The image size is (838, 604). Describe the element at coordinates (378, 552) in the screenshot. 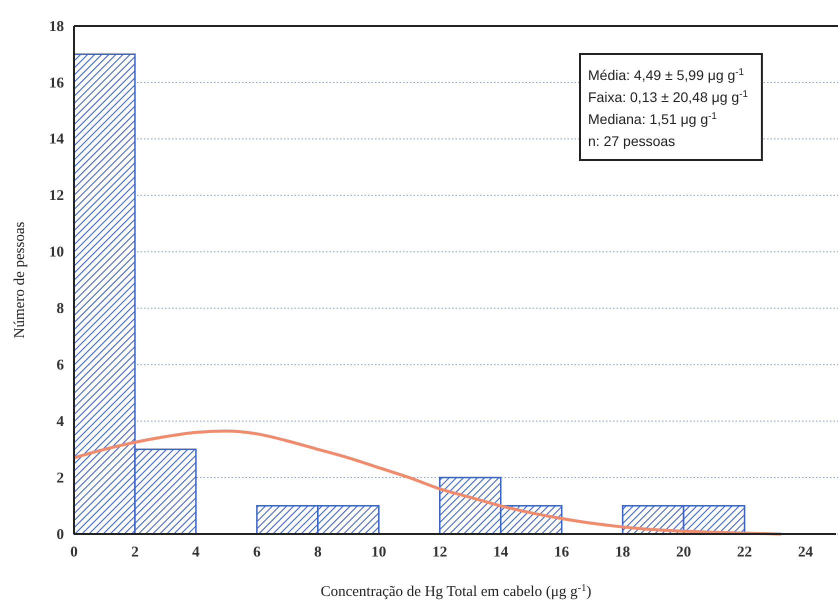

I see `x-tick-label: 10` at that location.